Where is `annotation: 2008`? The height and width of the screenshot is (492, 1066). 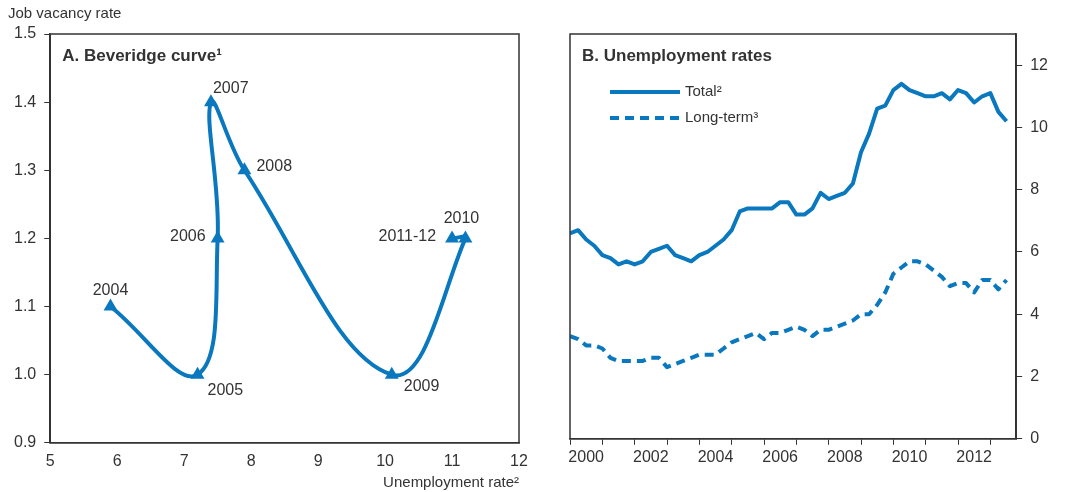
annotation: 2008 is located at coordinates (274, 165).